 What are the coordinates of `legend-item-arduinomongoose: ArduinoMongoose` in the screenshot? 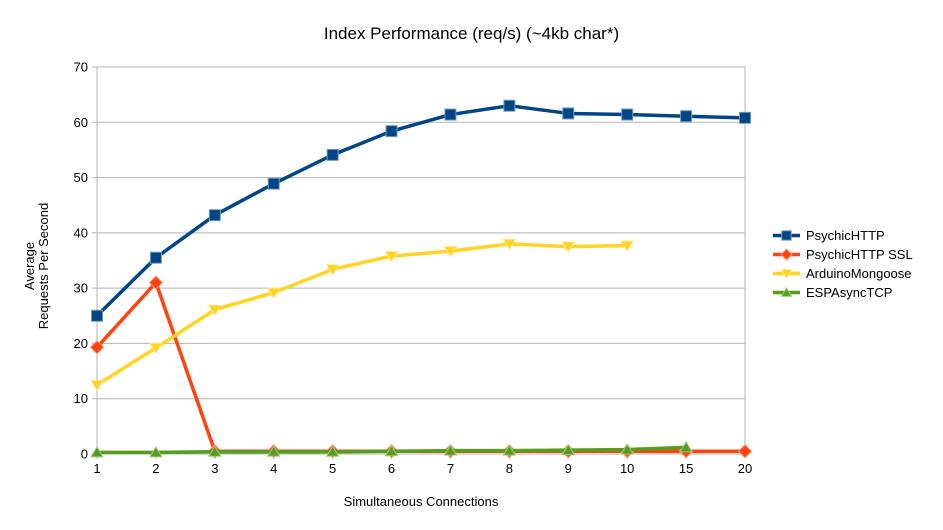 It's located at (843, 273).